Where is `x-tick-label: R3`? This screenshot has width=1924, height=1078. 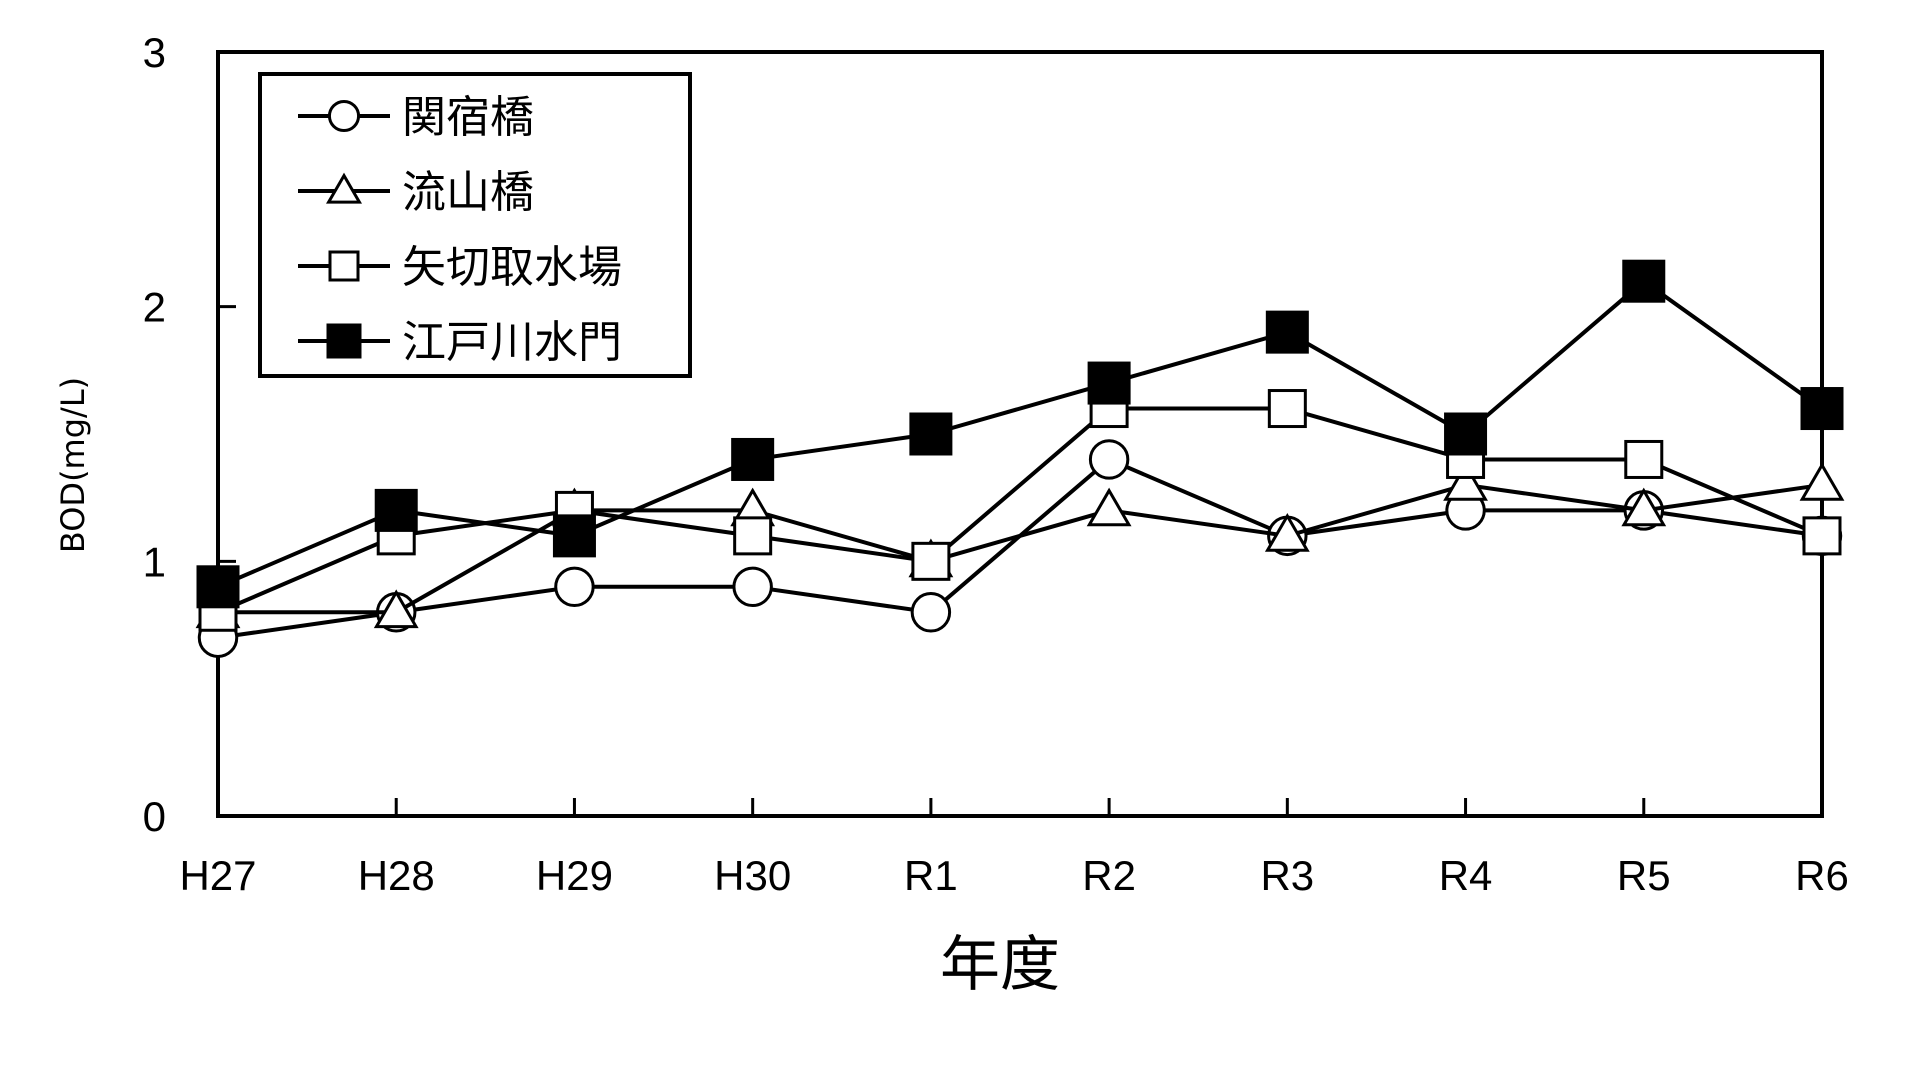
x-tick-label: R3 is located at coordinates (1287, 875).